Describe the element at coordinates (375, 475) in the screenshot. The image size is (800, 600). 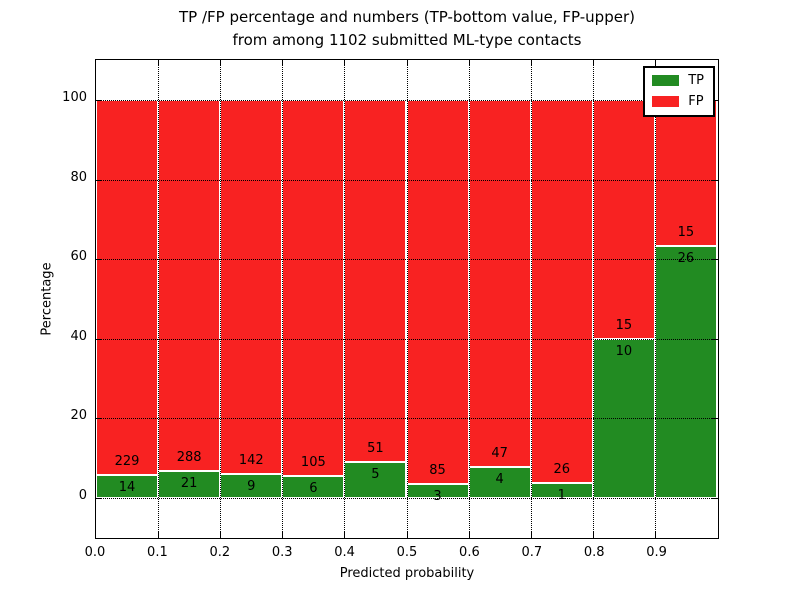
I see `tp-count-label: 5` at that location.